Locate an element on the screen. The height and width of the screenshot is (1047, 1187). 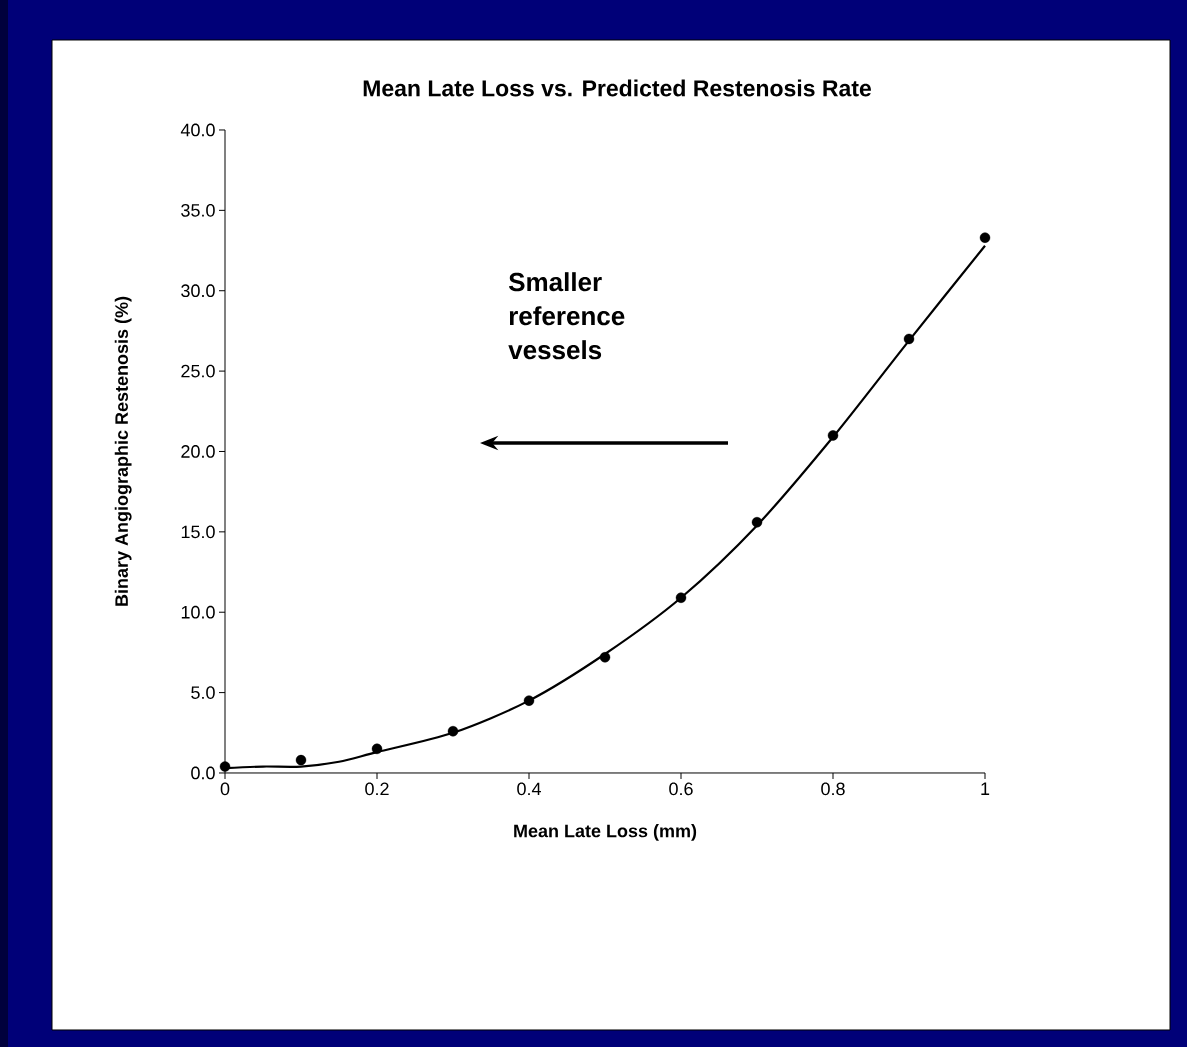
x-tick-label: 0.8 is located at coordinates (833, 789).